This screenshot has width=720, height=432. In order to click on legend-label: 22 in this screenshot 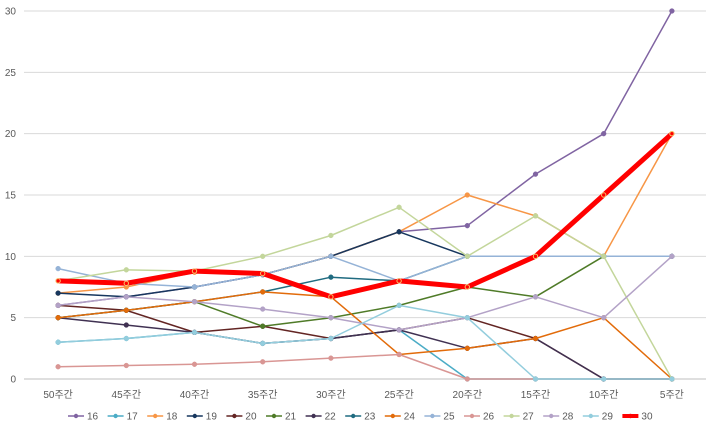, I will do `click(331, 417)`.